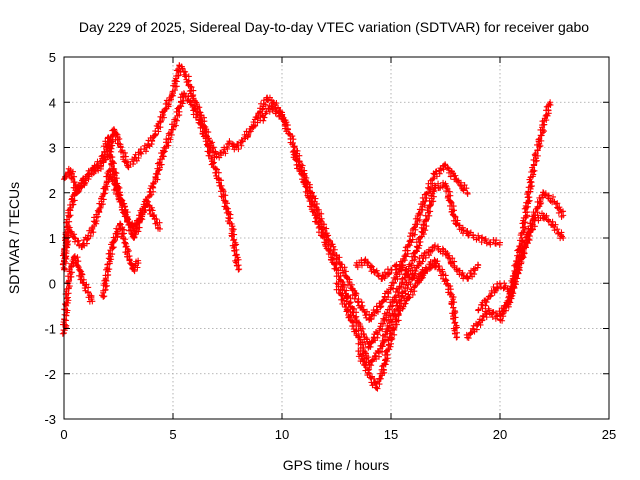  I want to click on y-tick-label: 4, so click(52, 102).